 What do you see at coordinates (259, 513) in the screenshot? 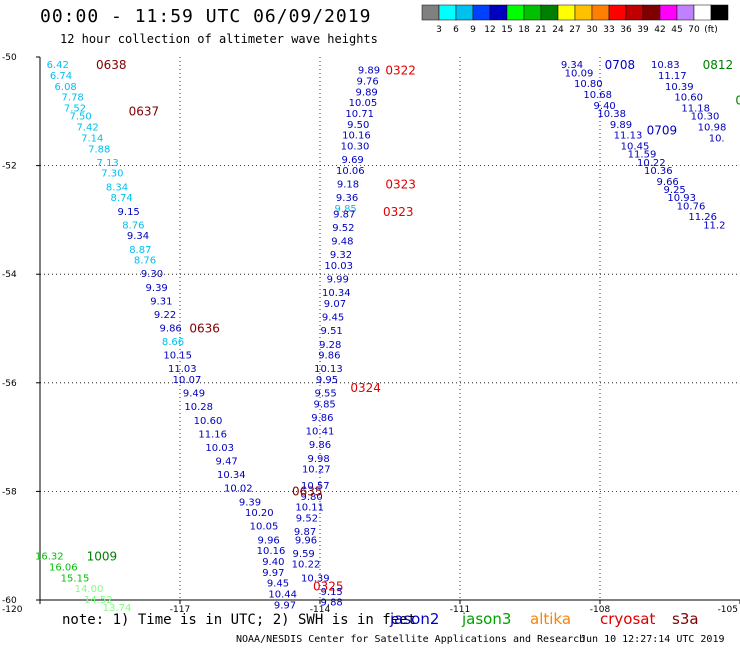
I see `swh-value-s3a: 10.20` at bounding box center [259, 513].